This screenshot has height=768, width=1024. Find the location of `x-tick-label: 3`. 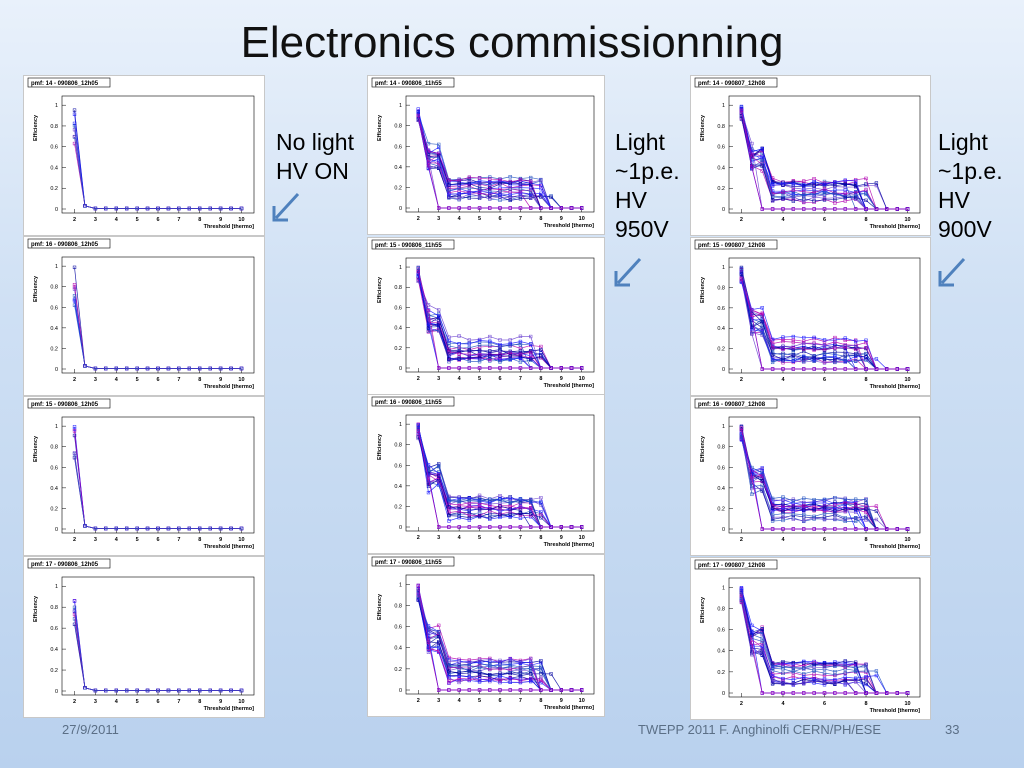

x-tick-label: 3 is located at coordinates (438, 701).